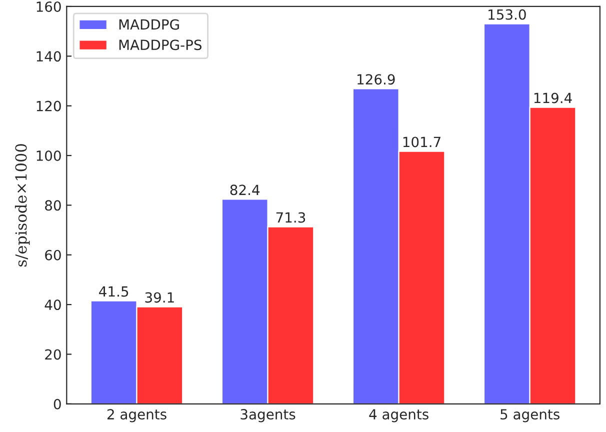 The image size is (606, 432). Describe the element at coordinates (245, 190) in the screenshot. I see `data-label: 82.4` at that location.